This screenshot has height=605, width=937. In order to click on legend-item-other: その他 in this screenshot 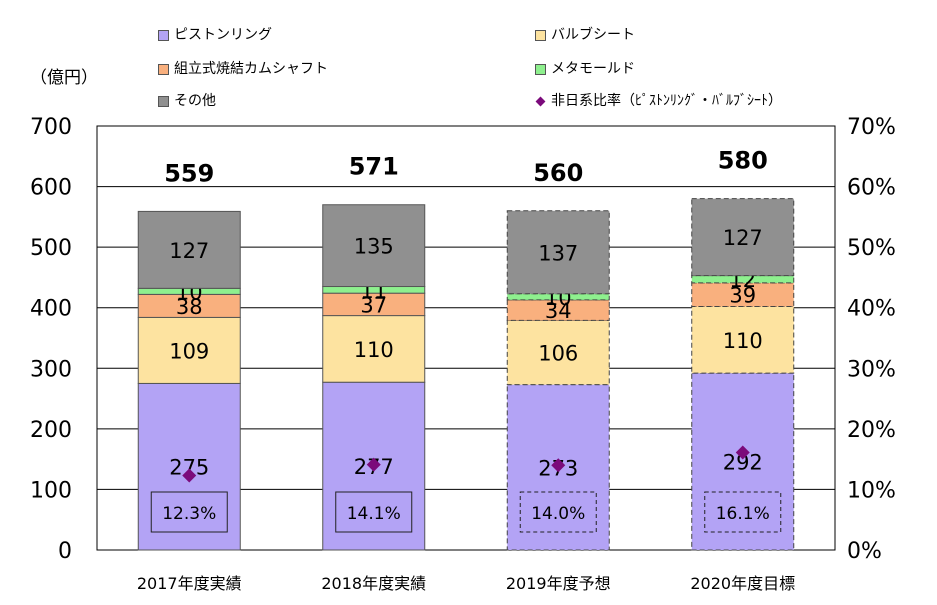, I will do `click(187, 100)`.